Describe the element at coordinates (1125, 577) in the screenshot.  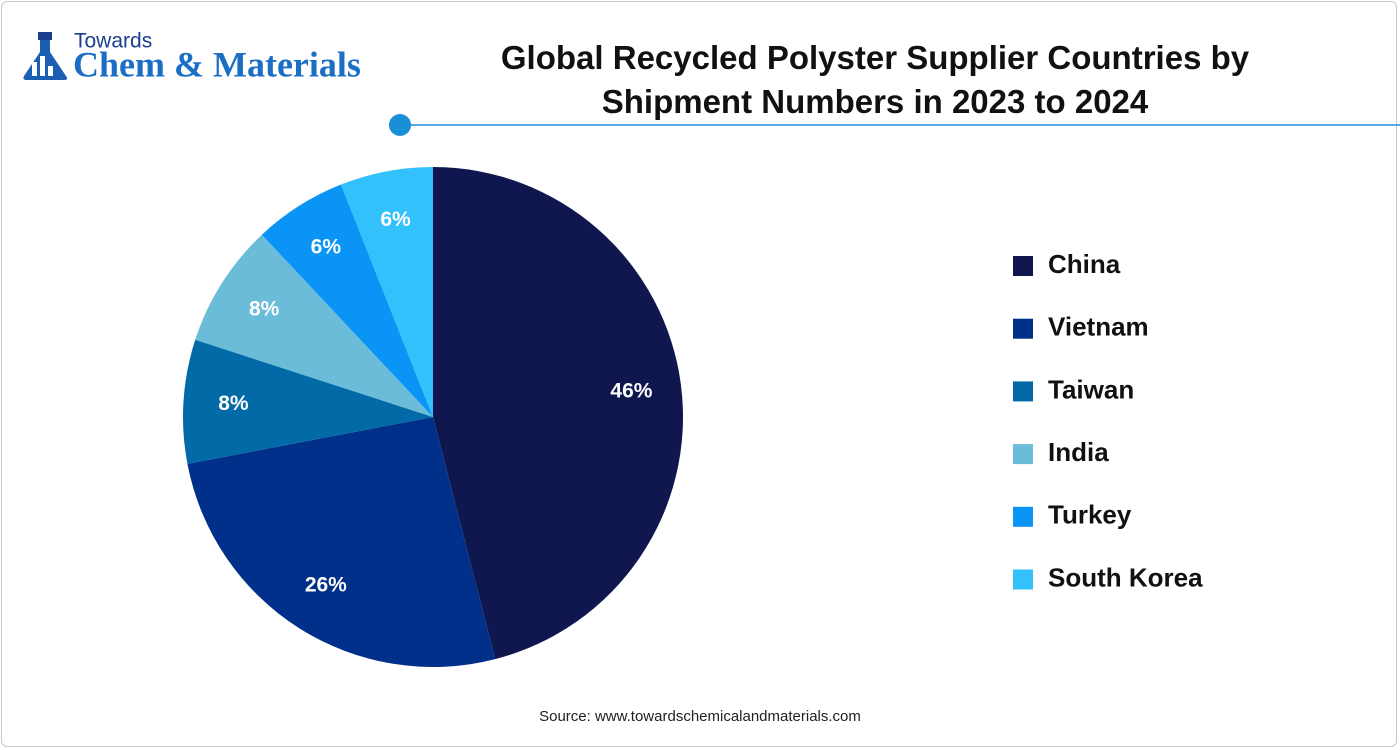
I see `legend-label: South Korea` at that location.